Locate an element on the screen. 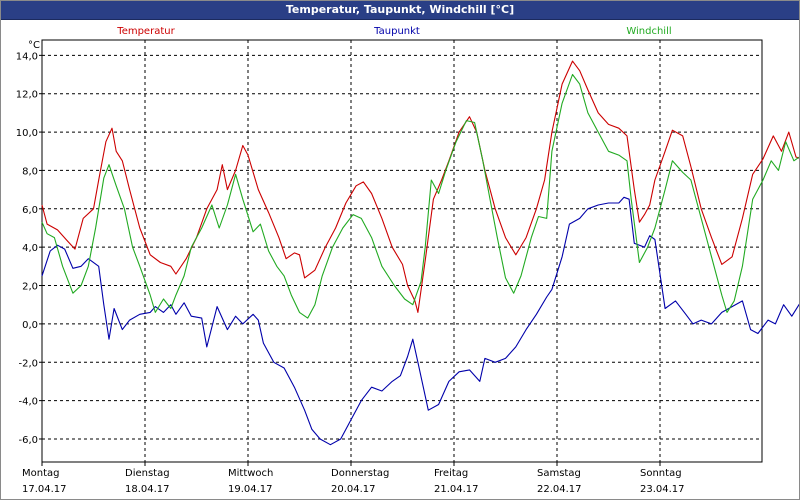 The width and height of the screenshot is (800, 500). y-tick-label: 2,0 is located at coordinates (30, 287).